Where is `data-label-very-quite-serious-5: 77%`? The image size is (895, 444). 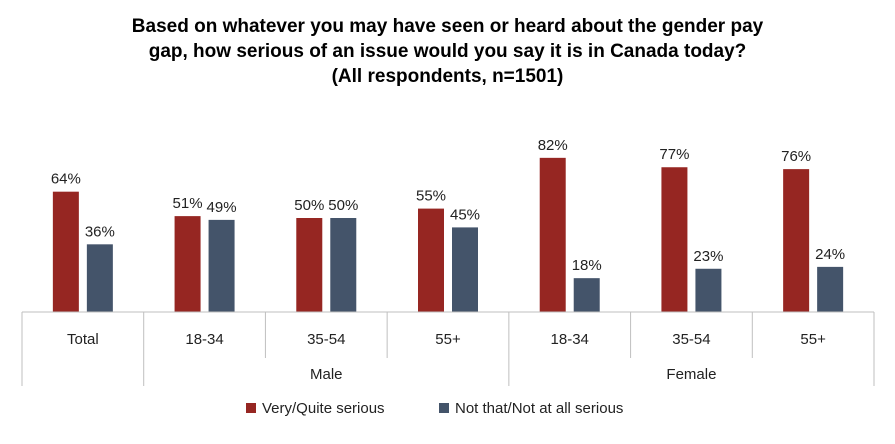 data-label-very-quite-serious-5: 77% is located at coordinates (674, 154).